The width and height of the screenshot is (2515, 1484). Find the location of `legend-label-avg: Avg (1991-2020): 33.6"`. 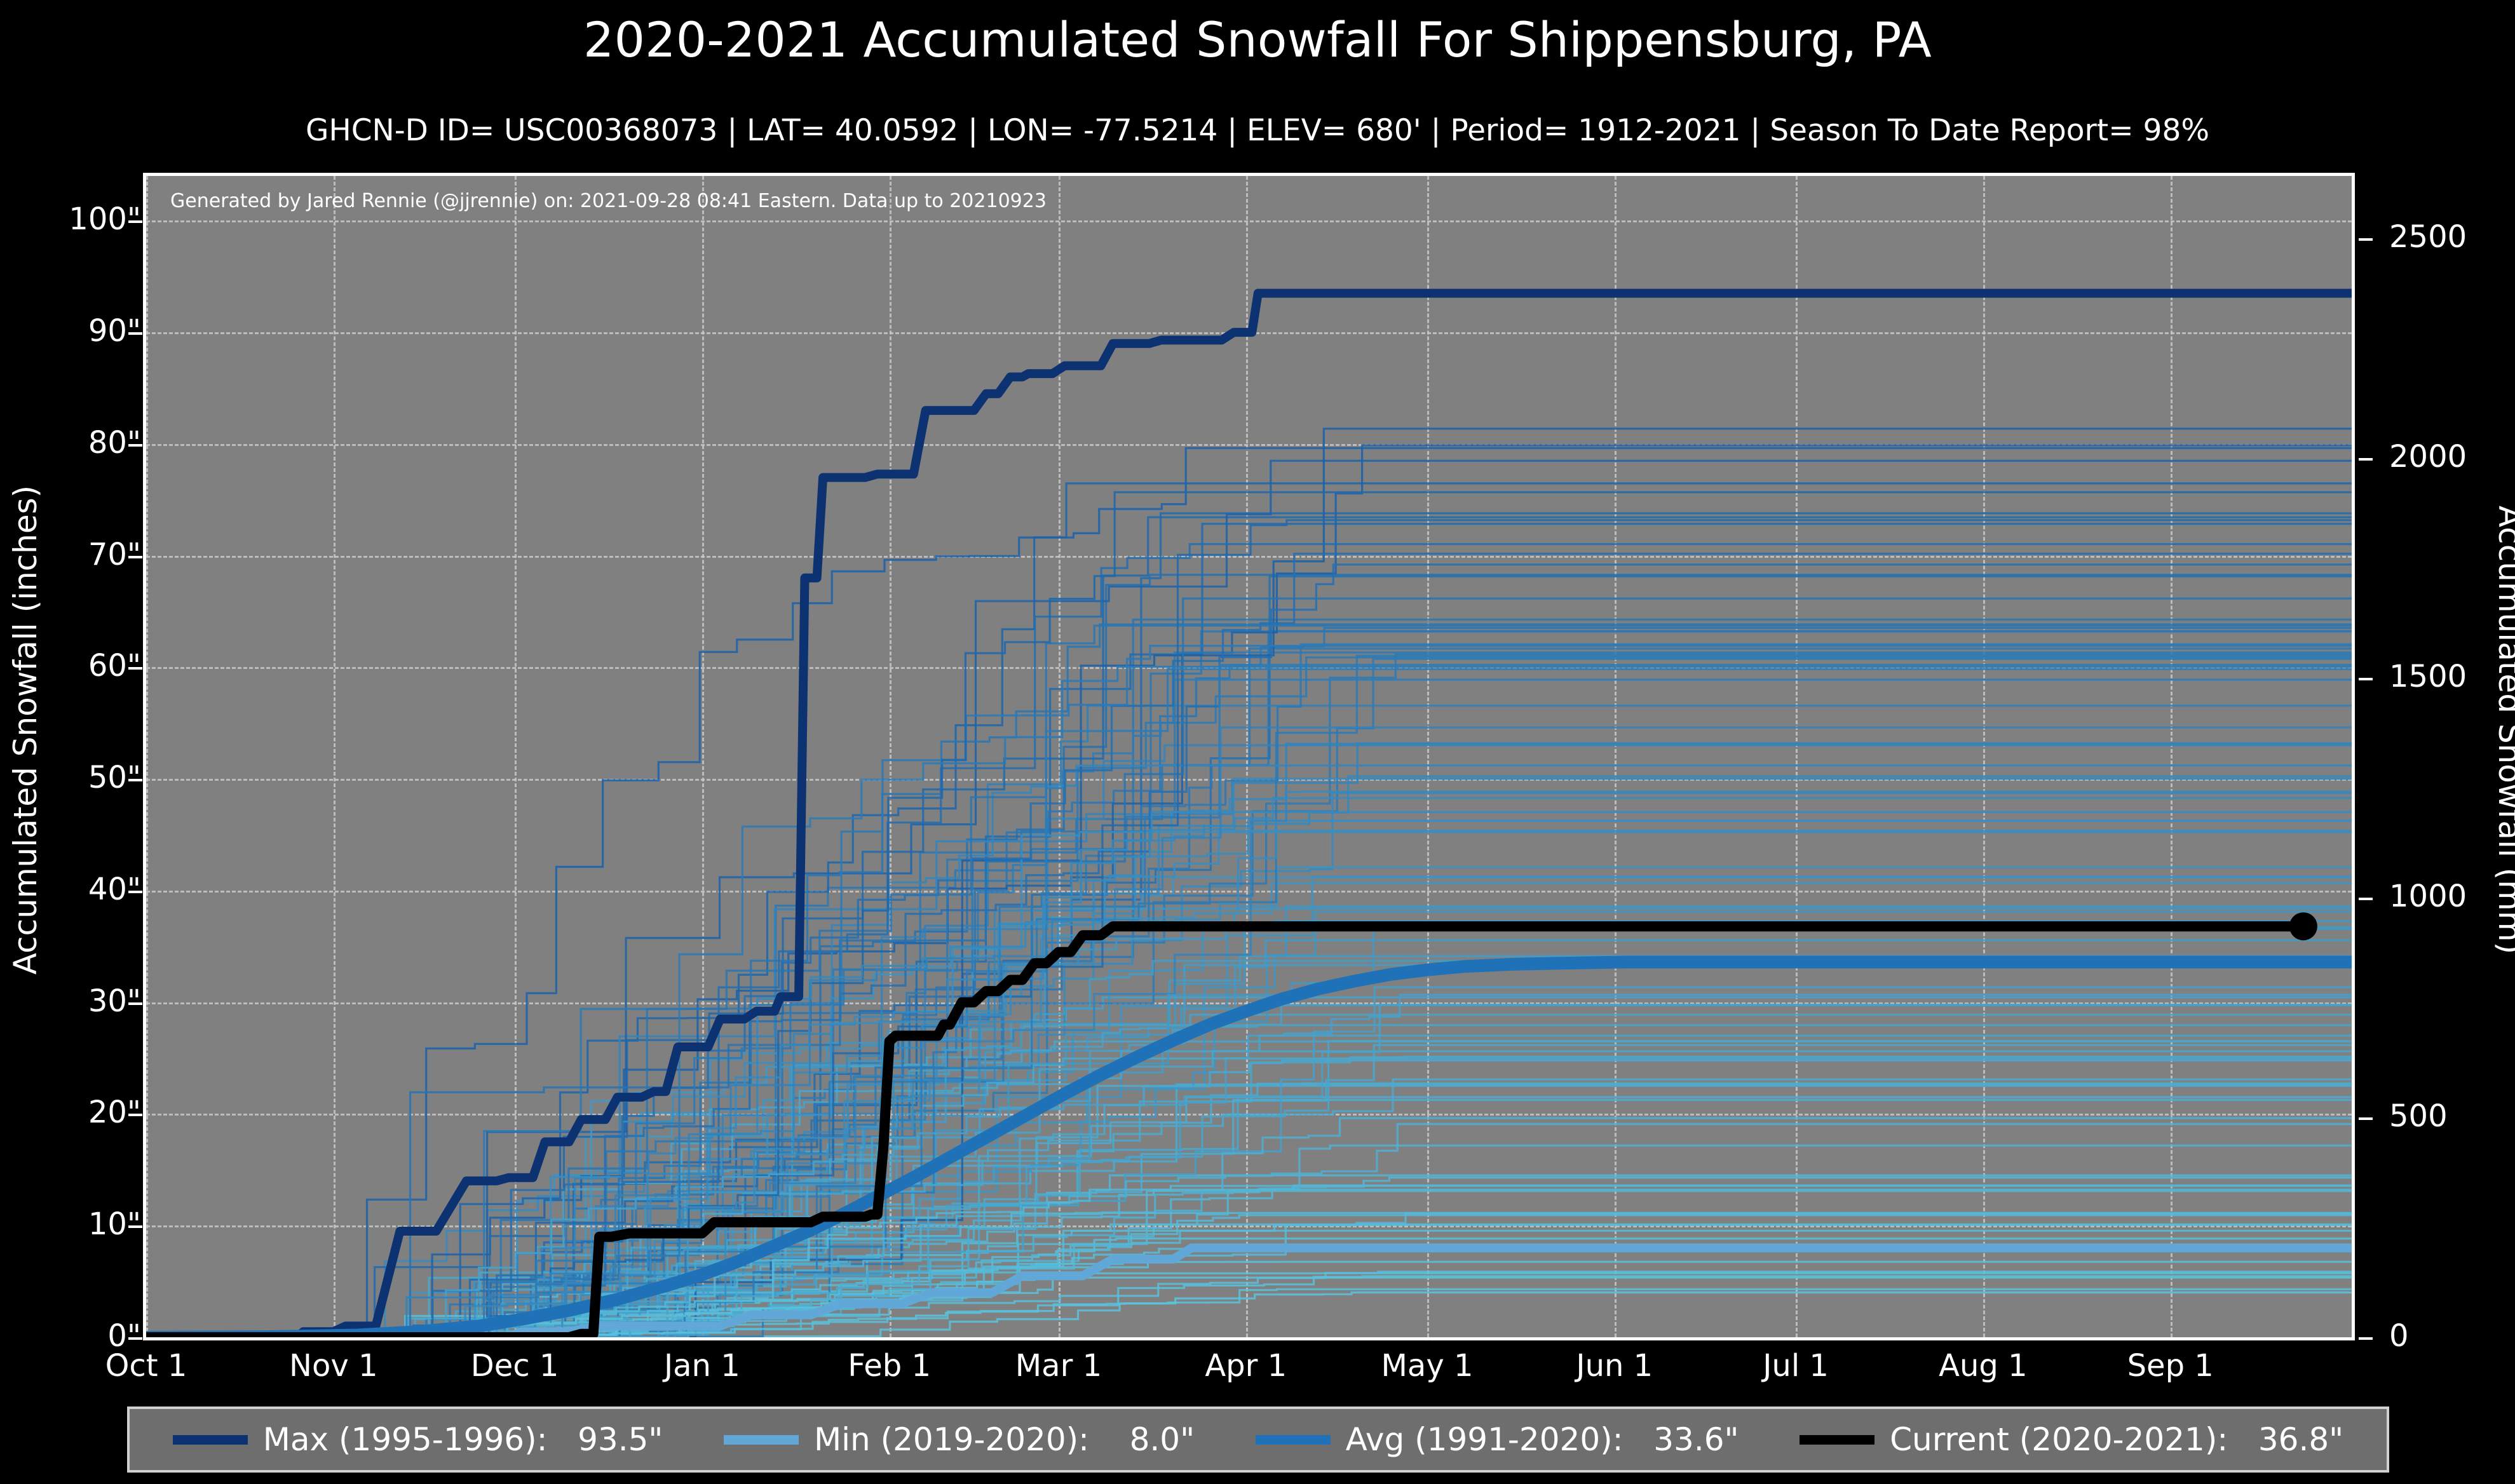

legend-label-avg: Avg (1991-2020): 33.6" is located at coordinates (1542, 1439).